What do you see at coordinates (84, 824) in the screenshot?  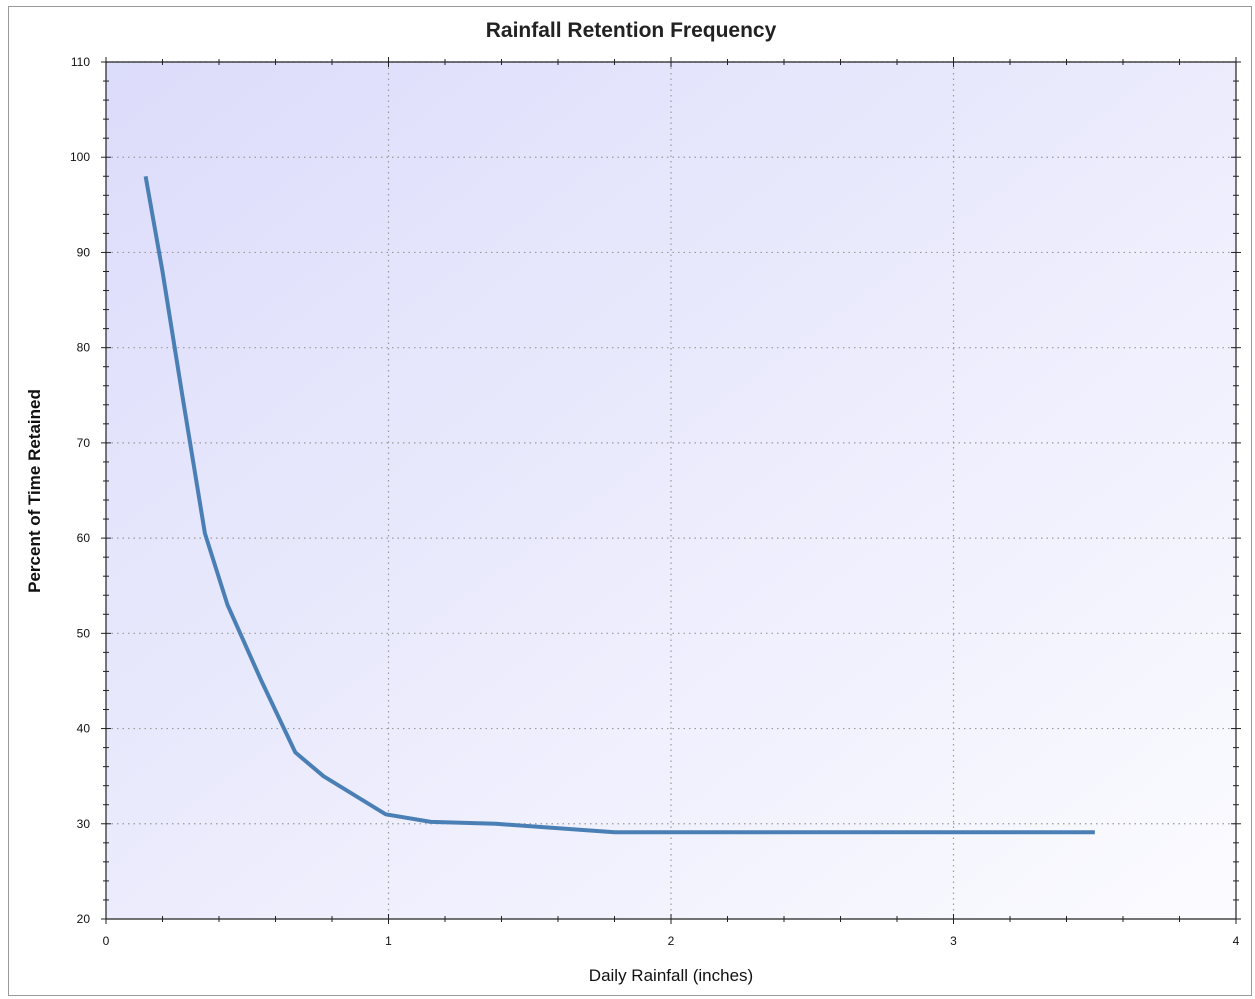 I see `y-tick-label: 30` at bounding box center [84, 824].